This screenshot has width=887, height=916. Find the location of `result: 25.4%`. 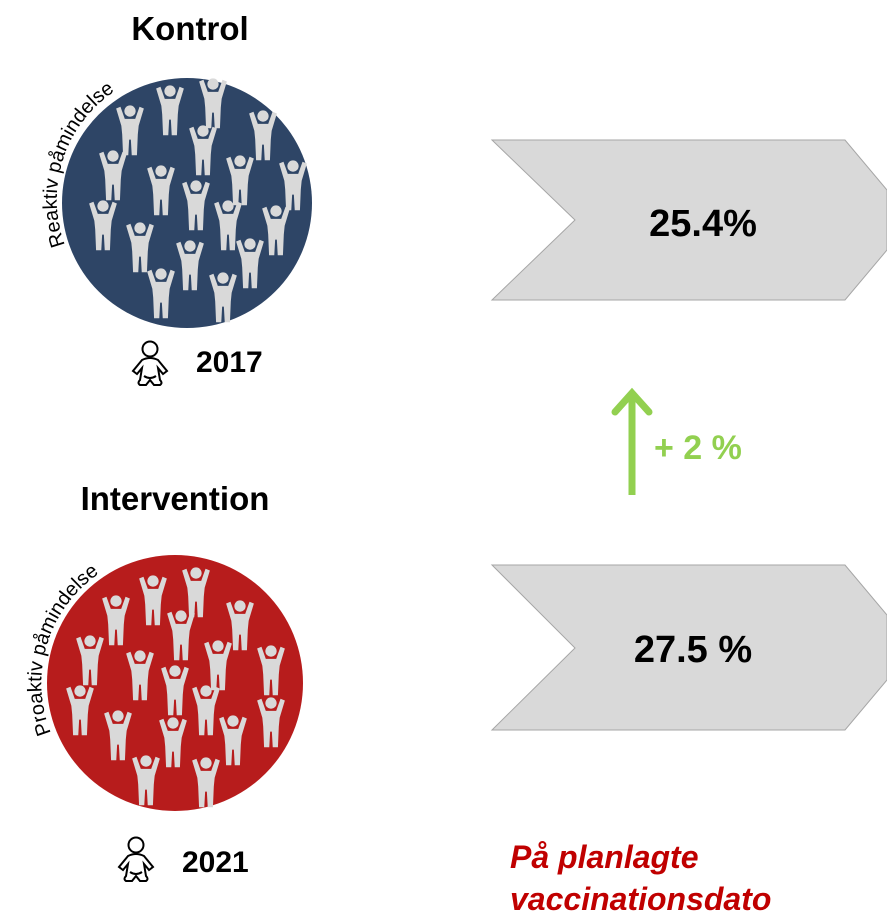

result: 25.4% is located at coordinates (703, 224).